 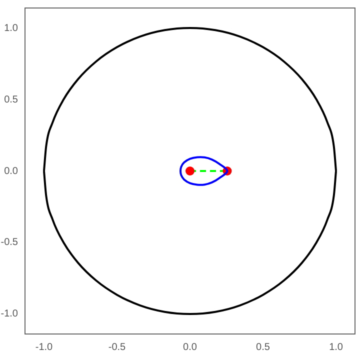 I want to click on y-tick-label: 0.5, so click(x=11, y=100).